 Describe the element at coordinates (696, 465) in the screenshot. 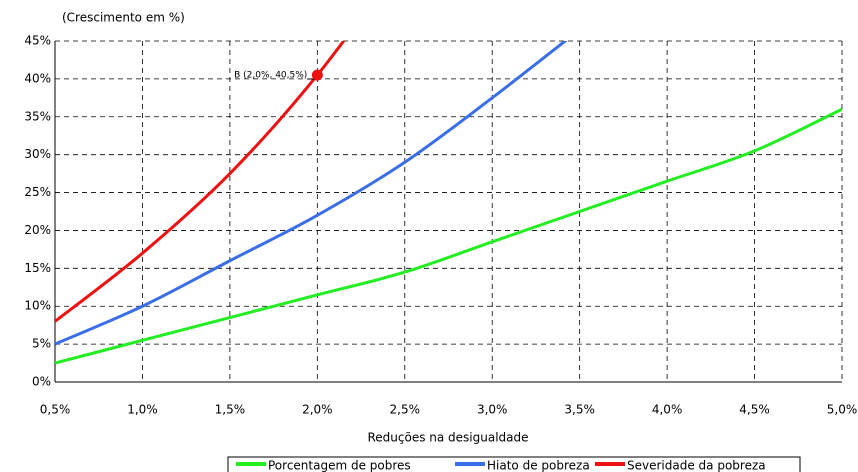

I see `legend-label: Severidade da pobreza` at that location.